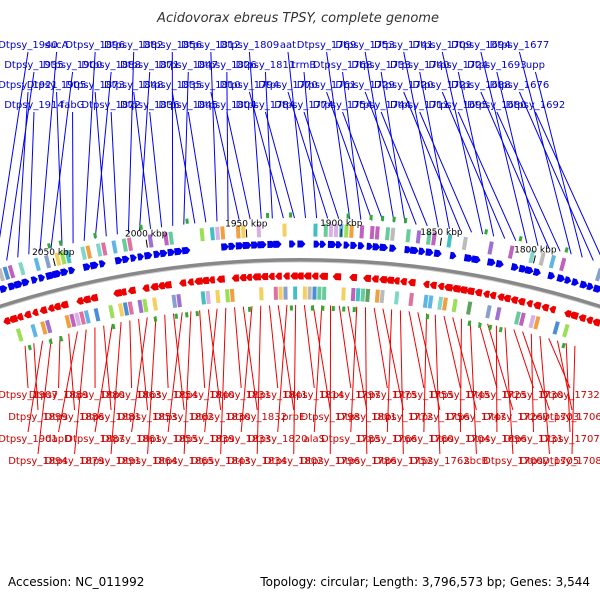  I want to click on gene-label-dtpsy-1826: Dtpsy_1826, so click(227, 65).